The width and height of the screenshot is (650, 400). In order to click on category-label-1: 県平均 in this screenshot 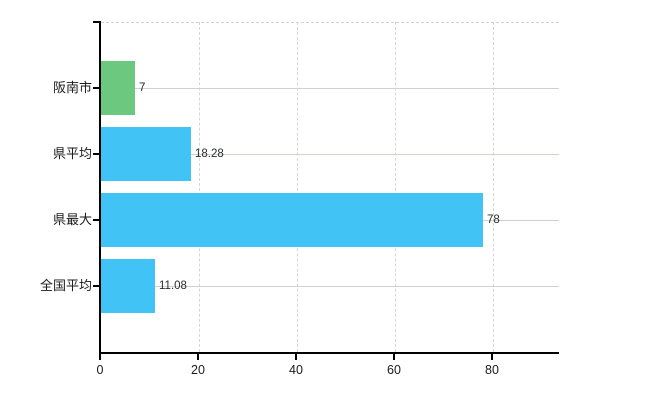, I will do `click(72, 153)`.